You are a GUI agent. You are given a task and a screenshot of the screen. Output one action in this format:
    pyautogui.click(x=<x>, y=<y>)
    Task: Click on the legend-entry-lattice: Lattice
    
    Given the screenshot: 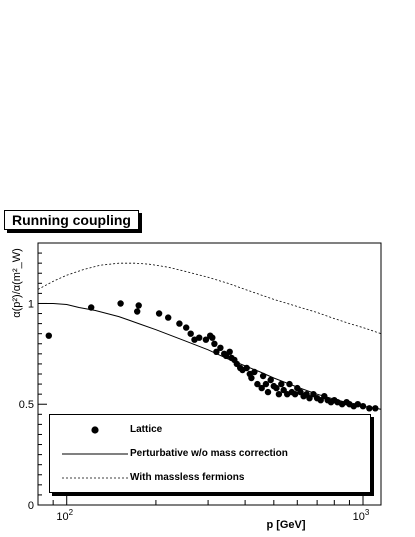 What is the action you would take?
    pyautogui.click(x=210, y=431)
    